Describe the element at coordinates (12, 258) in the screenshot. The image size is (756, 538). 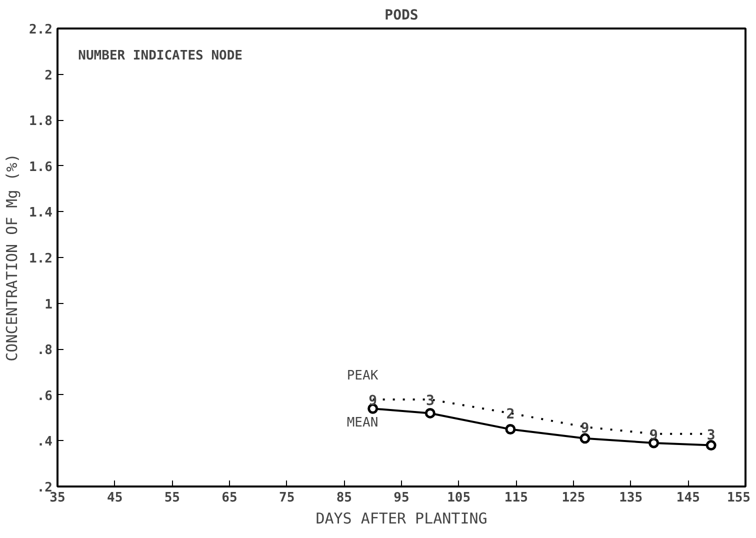
I see `y-axis-title: CONCENTRATION OF Mg (%)` at that location.